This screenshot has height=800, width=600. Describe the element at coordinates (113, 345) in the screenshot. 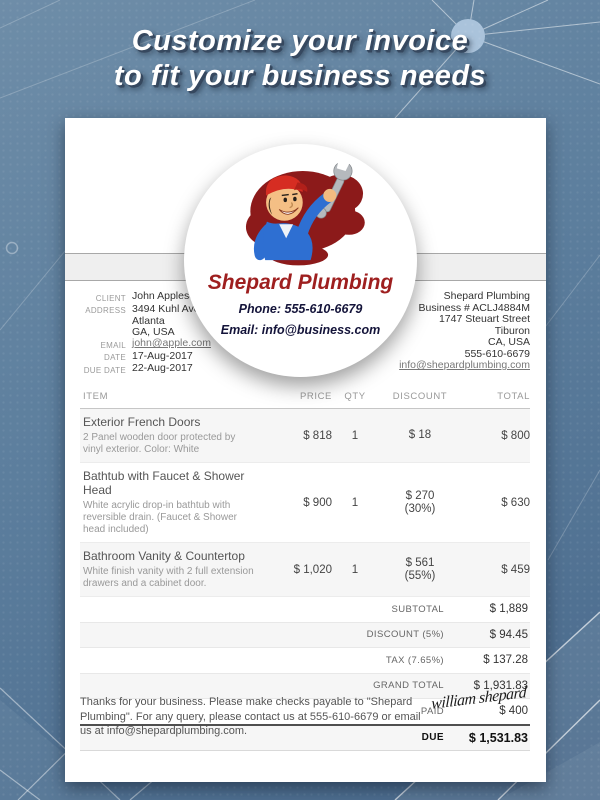

I see `field-label: EMAIL` at that location.